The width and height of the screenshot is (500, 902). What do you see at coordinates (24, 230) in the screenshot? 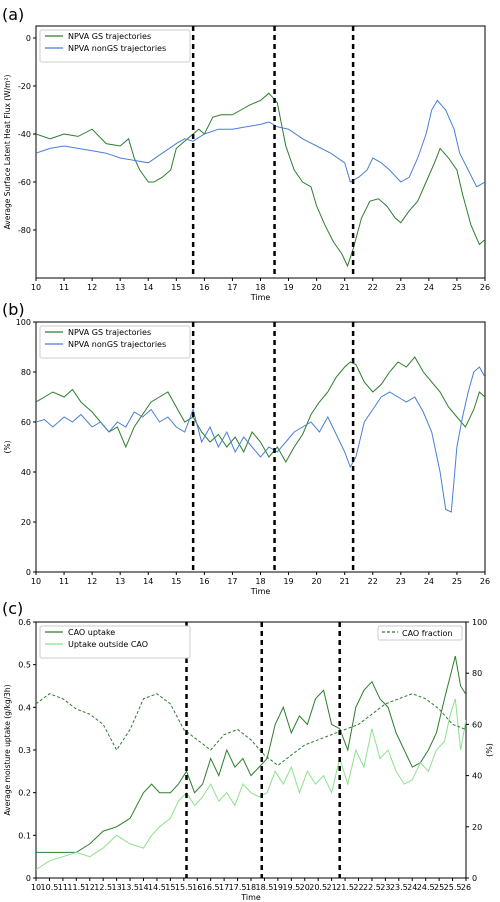
I see `y-tick-label: -80` at bounding box center [24, 230].